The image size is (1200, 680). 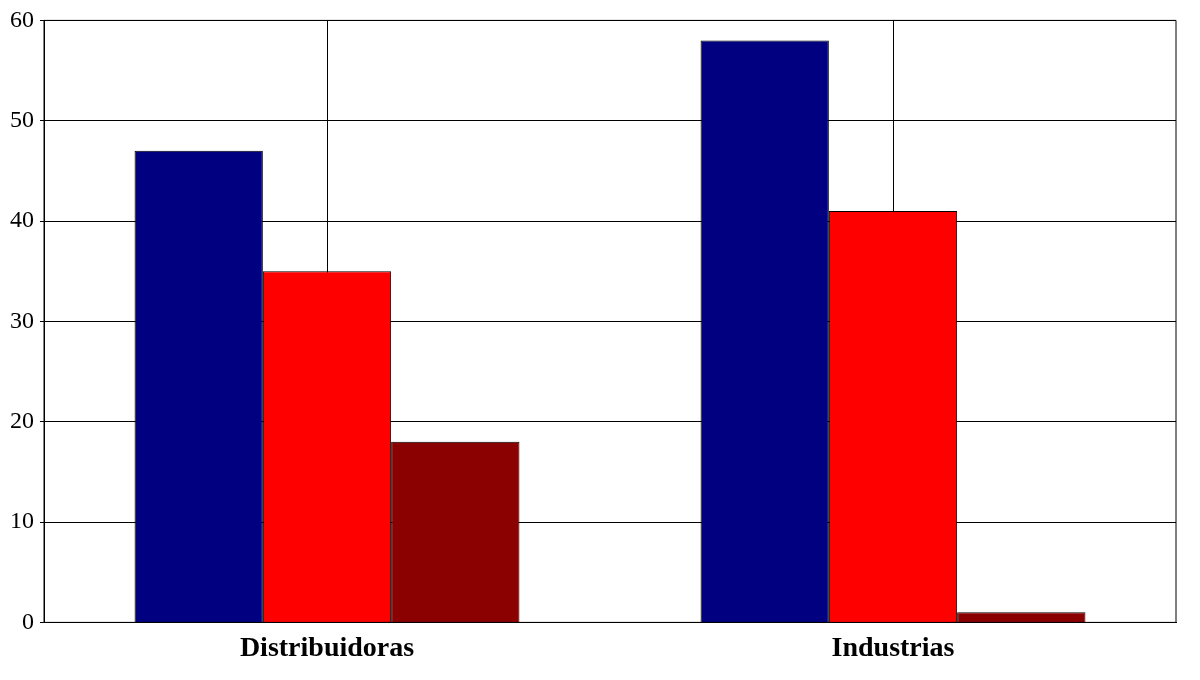 What do you see at coordinates (22, 18) in the screenshot?
I see `y-tick-label: 60` at bounding box center [22, 18].